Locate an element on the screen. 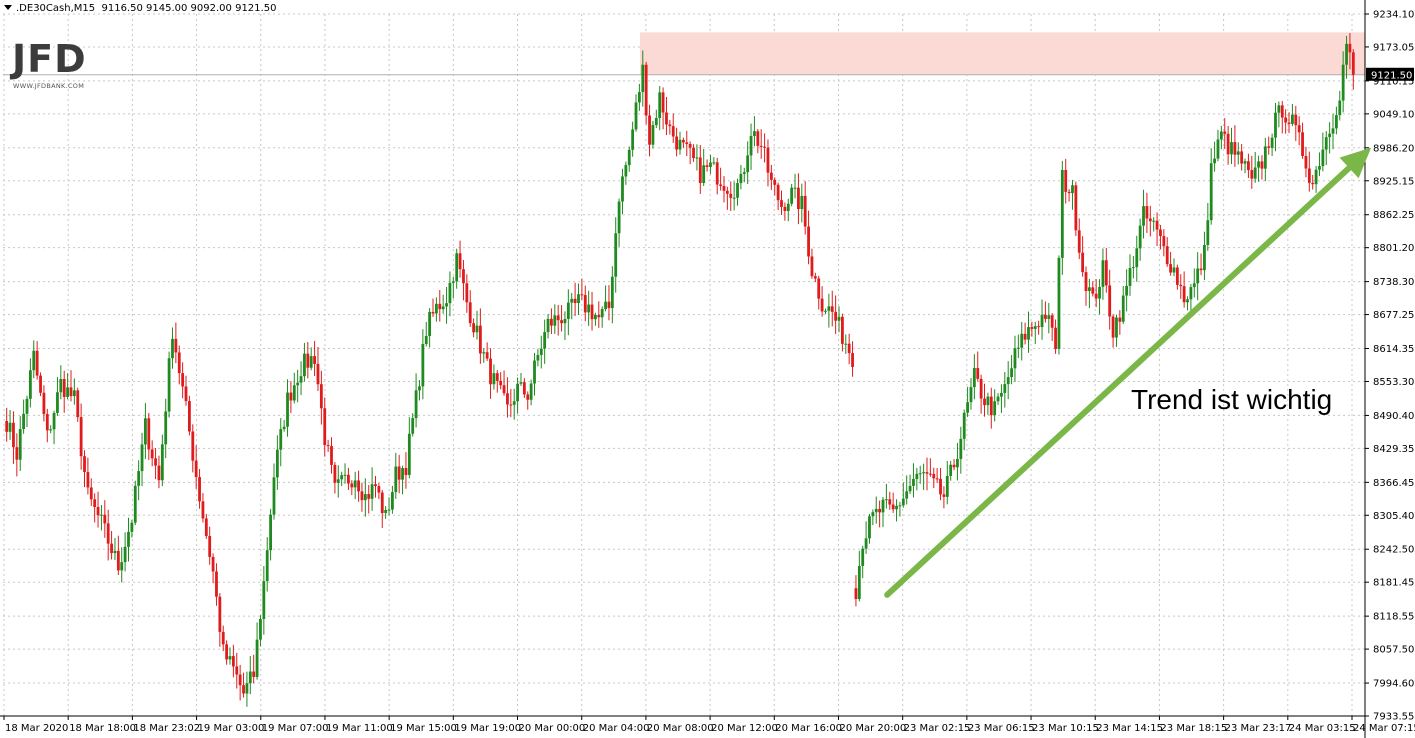 The image size is (1415, 738). price-tick-label: 7994.60 is located at coordinates (1393, 684).